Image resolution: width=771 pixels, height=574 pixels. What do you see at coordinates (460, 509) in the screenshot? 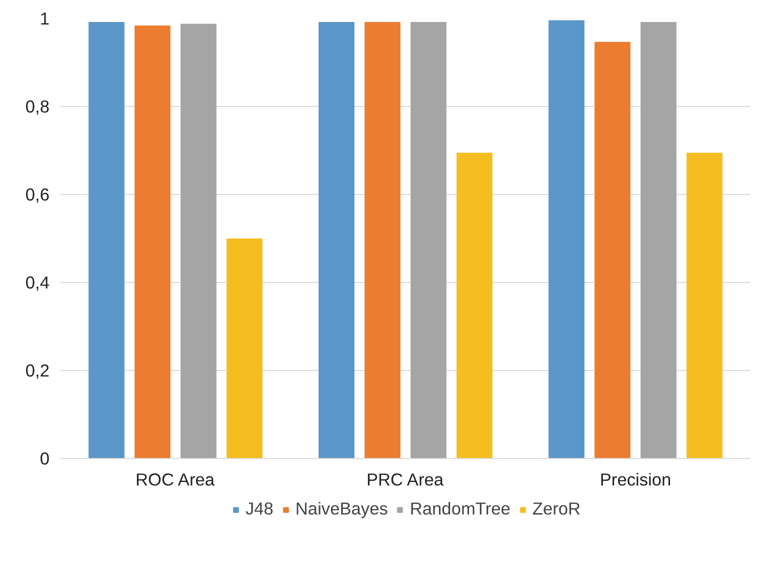
I see `legend-label: RandomTree` at bounding box center [460, 509].